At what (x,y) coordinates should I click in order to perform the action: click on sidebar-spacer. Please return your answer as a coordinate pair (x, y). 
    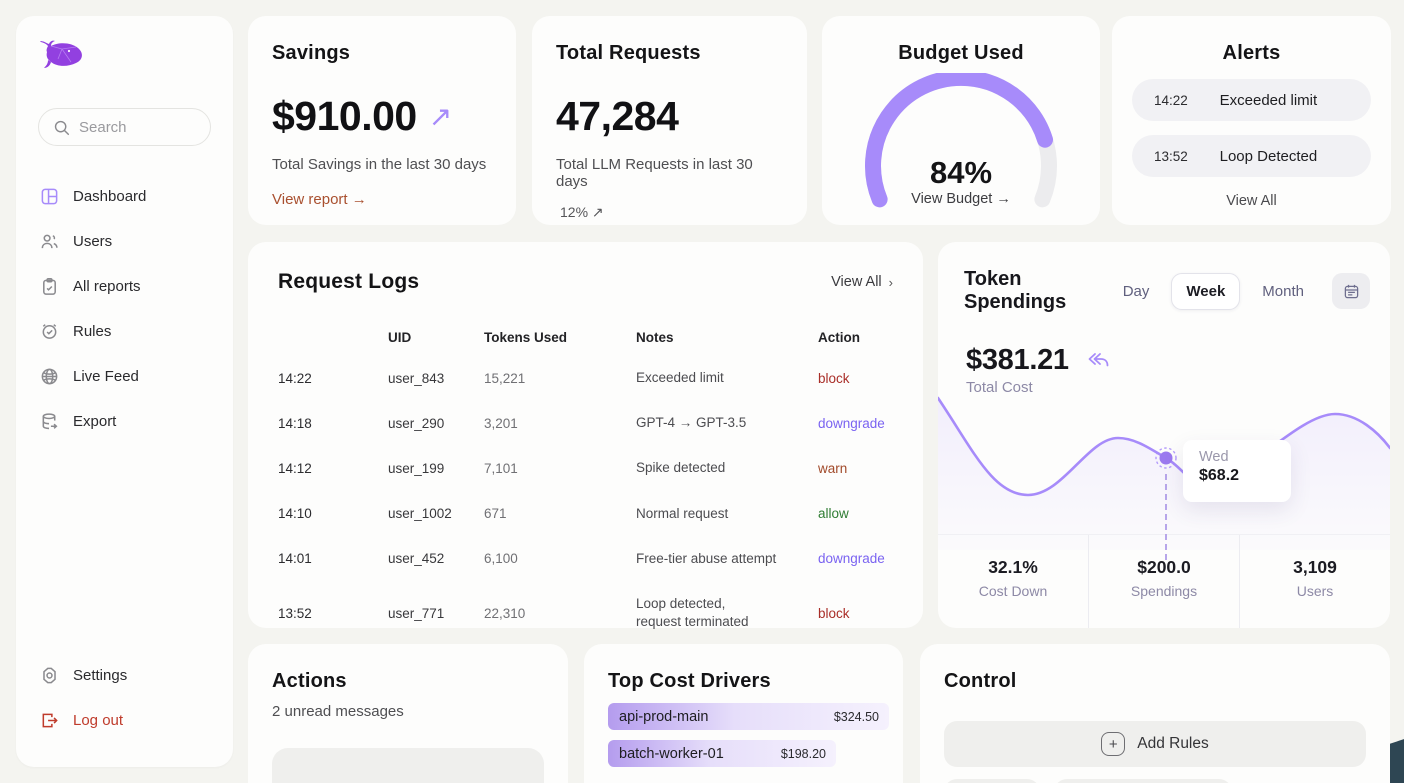
    Looking at the image, I should click on (124, 548).